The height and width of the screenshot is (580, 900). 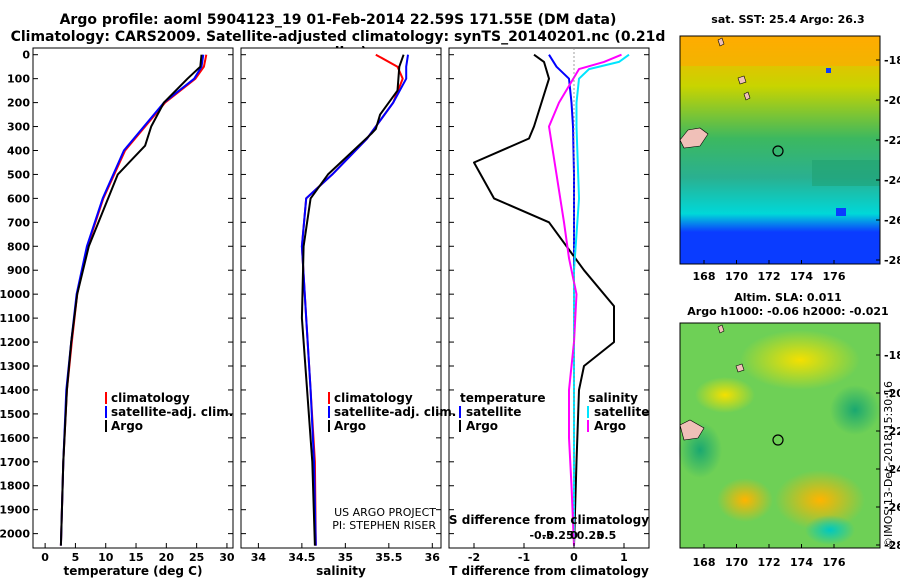 What do you see at coordinates (549, 571) in the screenshot?
I see `difference-x-label: T difference from climatology` at bounding box center [549, 571].